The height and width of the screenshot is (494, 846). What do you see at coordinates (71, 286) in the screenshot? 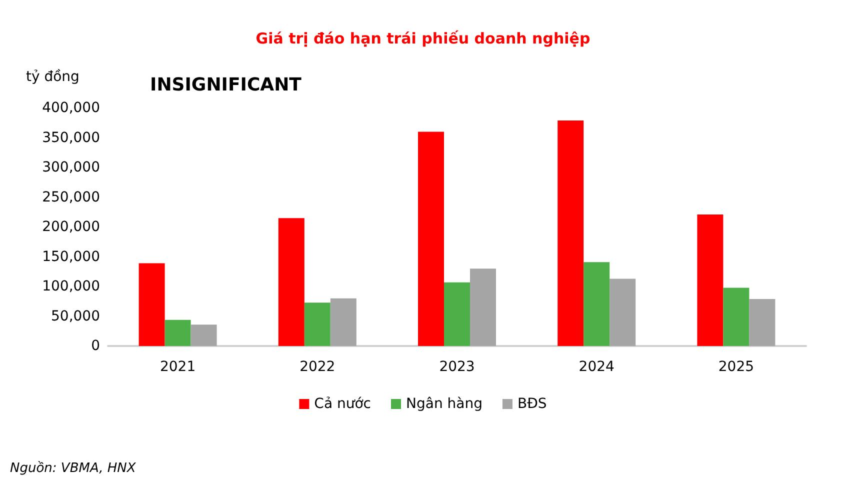
I see `y-tick-label: 100,000` at bounding box center [71, 286].